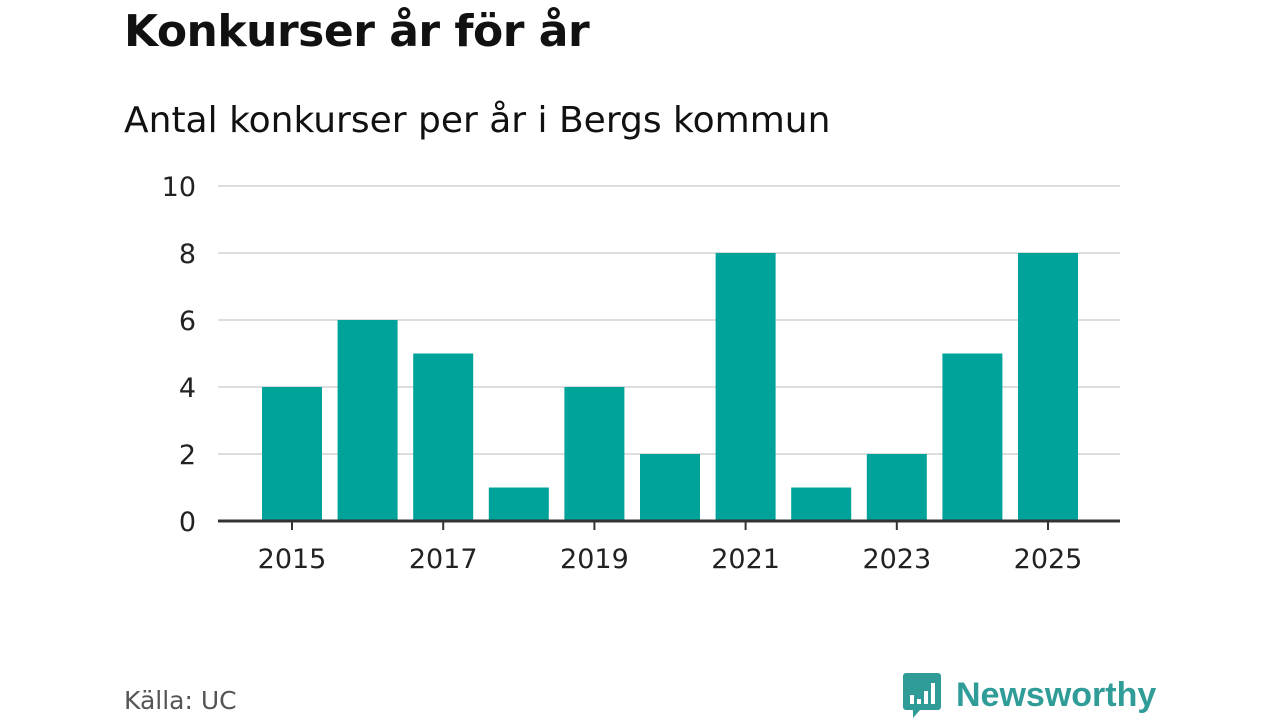 The height and width of the screenshot is (720, 1280). I want to click on y-axis-labels: 0 2 4 6 8 10, so click(179, 355).